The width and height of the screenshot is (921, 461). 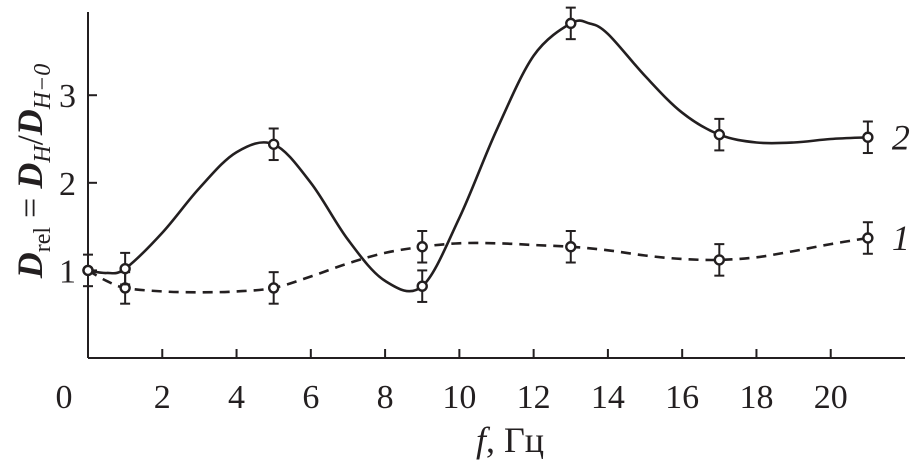 I want to click on x-tick-label: 10, so click(x=459, y=397).